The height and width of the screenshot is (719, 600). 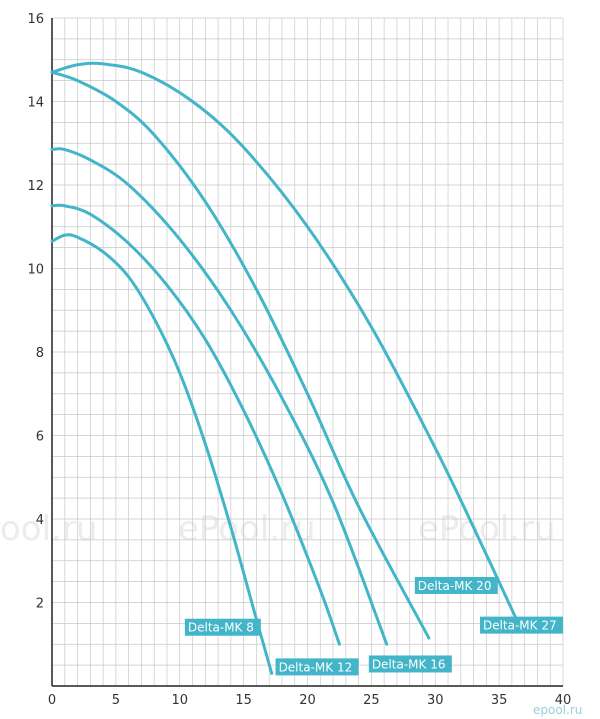 What do you see at coordinates (35, 270) in the screenshot?
I see `y-tick-label: 10` at bounding box center [35, 270].